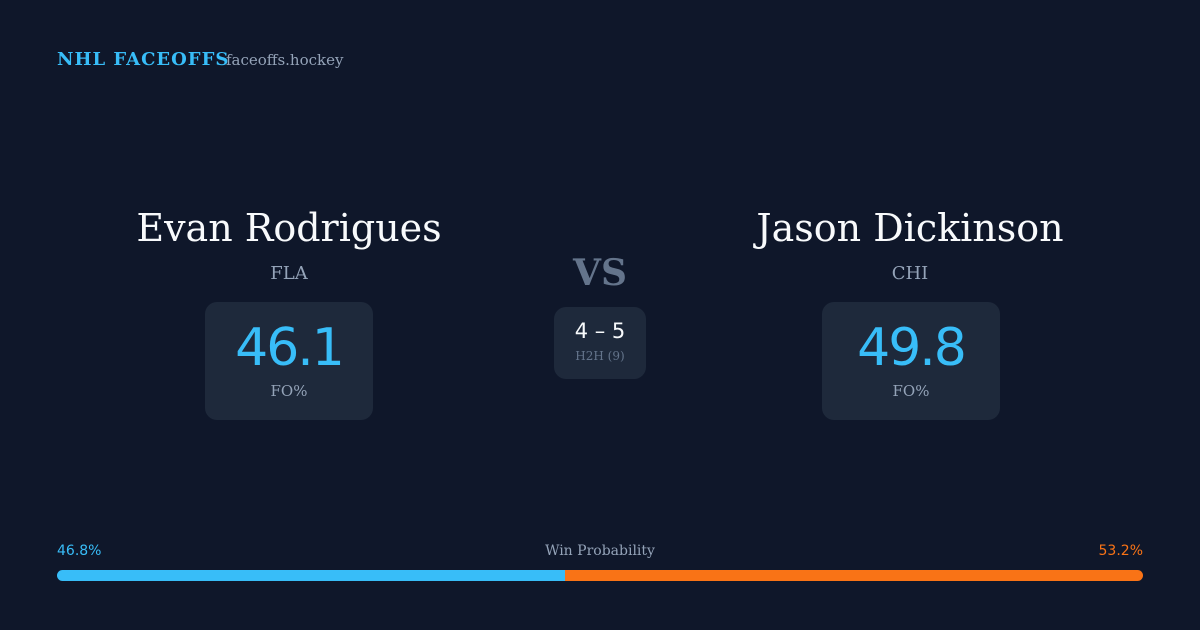  Describe the element at coordinates (1120, 551) in the screenshot. I see `win-prob-right: 53.2%` at that location.